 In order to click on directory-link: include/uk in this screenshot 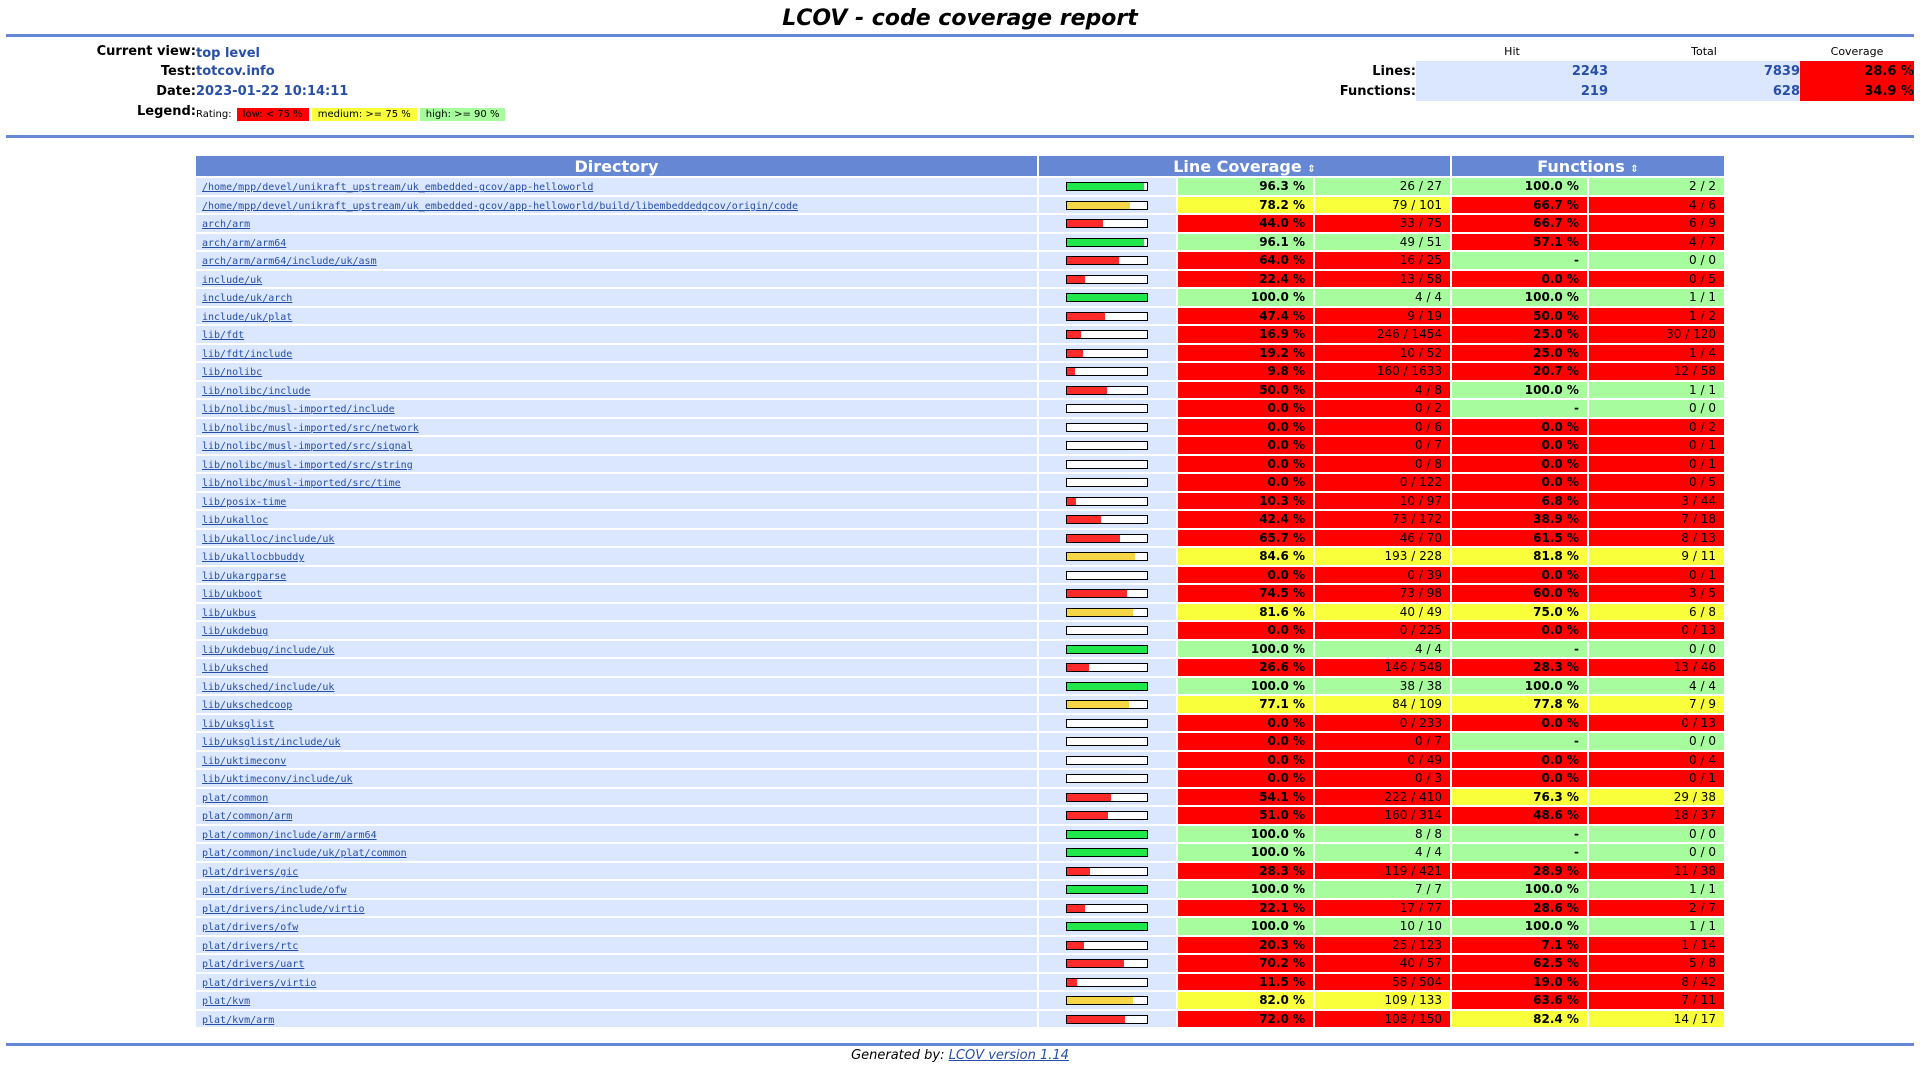, I will do `click(232, 280)`.